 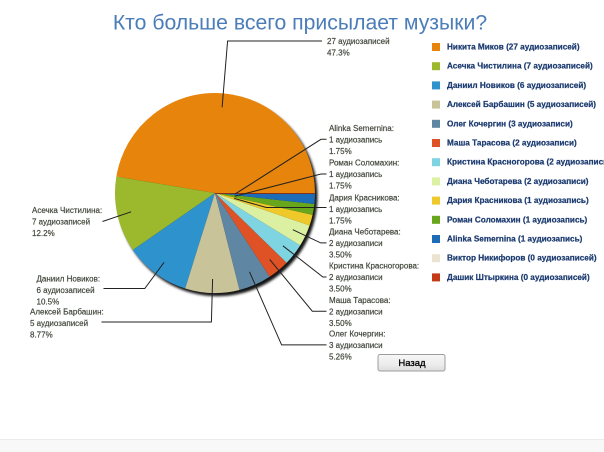 I want to click on svg-text: 10.5%, so click(x=48, y=302).